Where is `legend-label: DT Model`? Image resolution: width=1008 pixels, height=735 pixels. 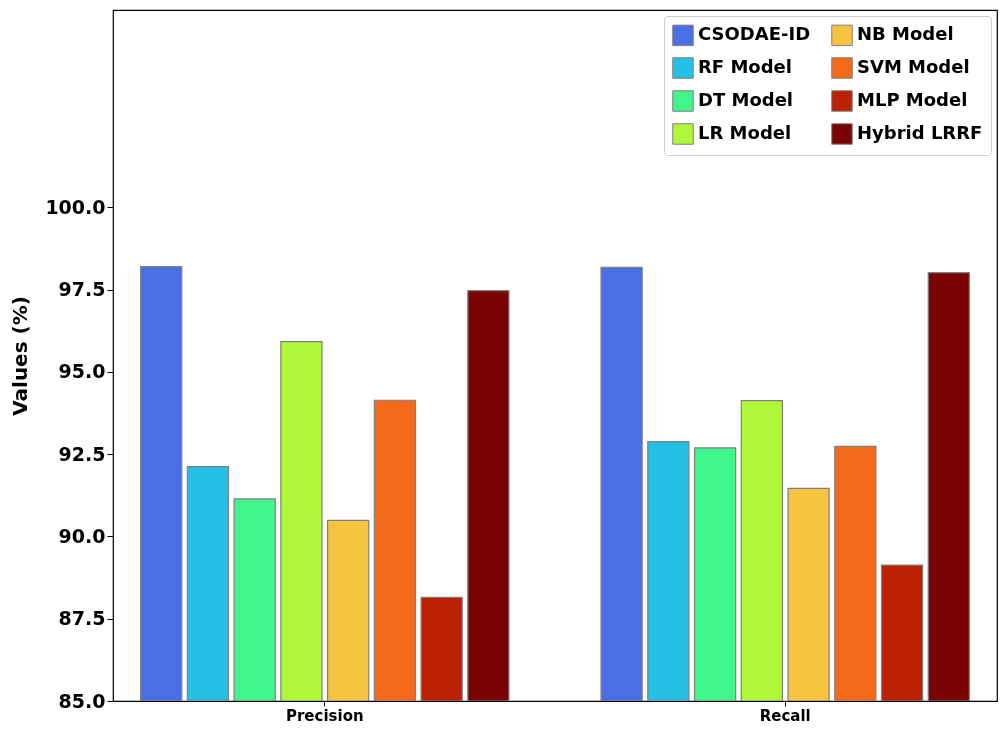 legend-label: DT Model is located at coordinates (746, 99).